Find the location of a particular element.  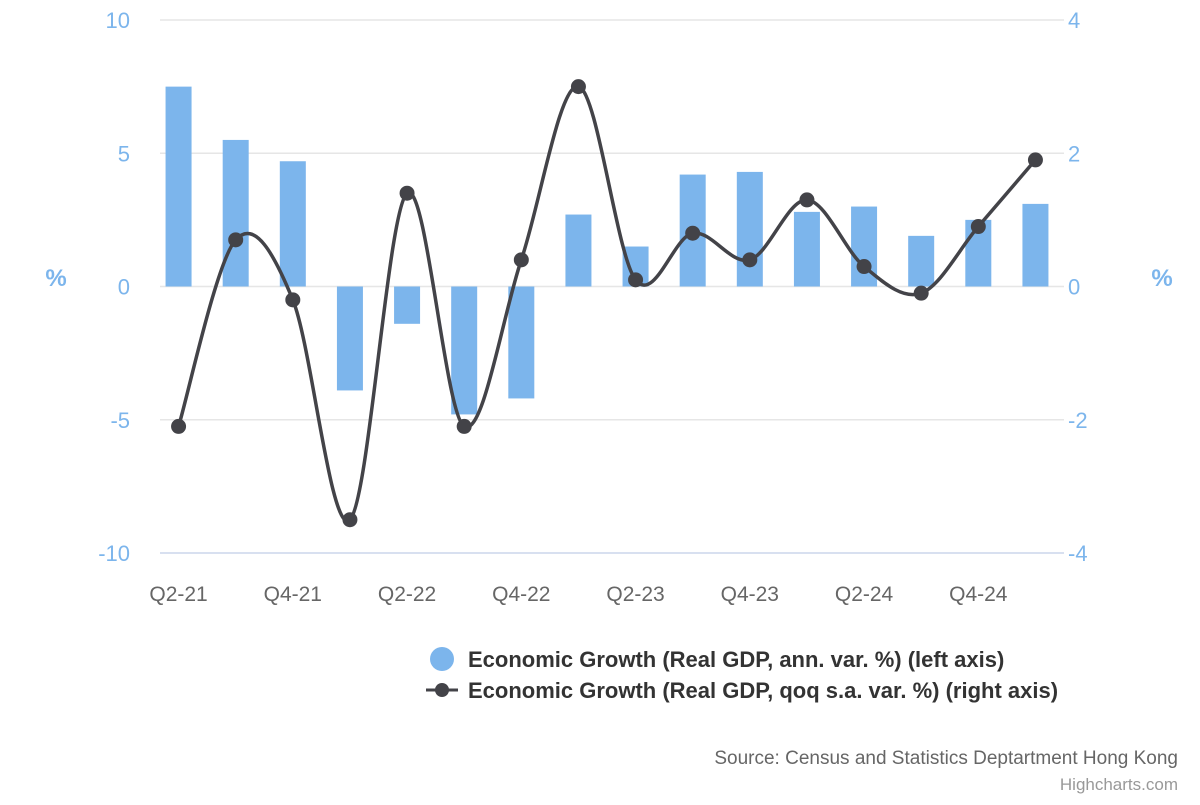

x-tick-label: Q2-24 is located at coordinates (864, 594).